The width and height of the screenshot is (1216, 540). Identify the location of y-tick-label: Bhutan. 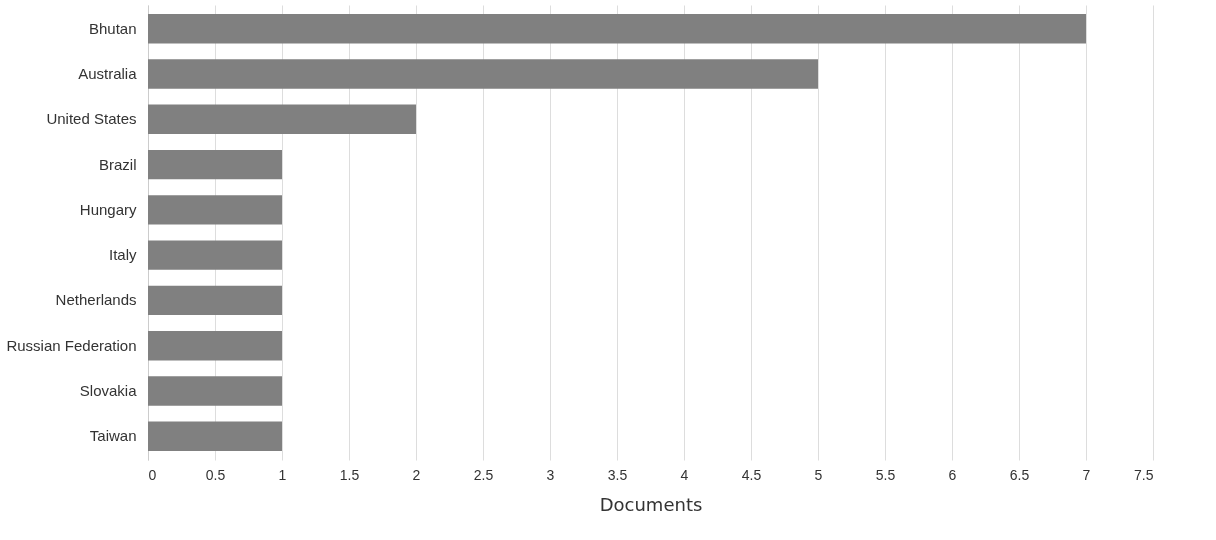
(112, 28).